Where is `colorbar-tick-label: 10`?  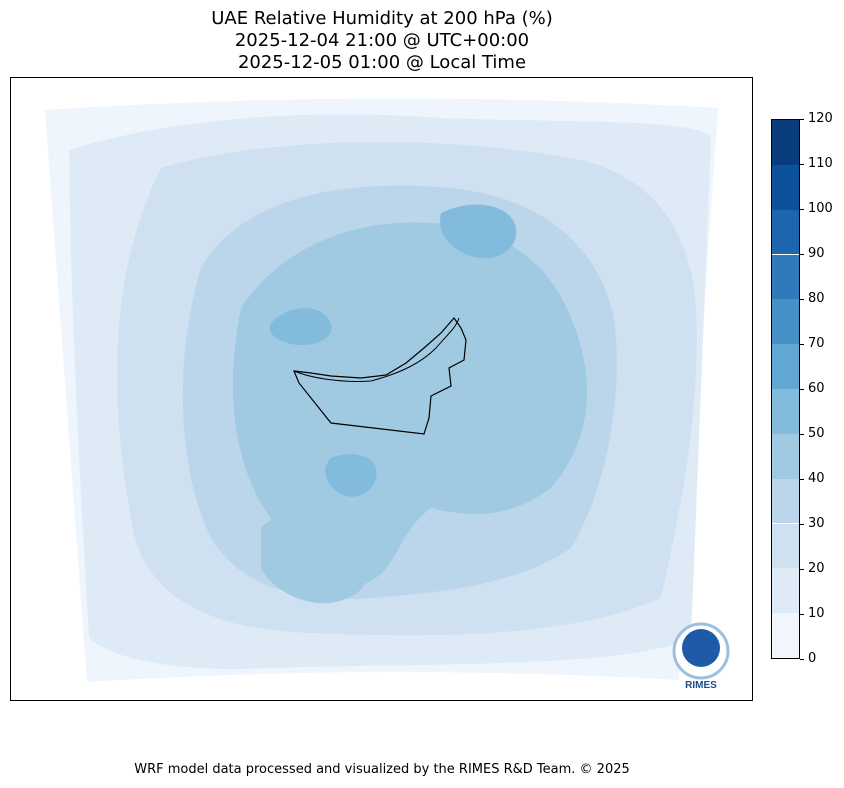 colorbar-tick-label: 10 is located at coordinates (816, 613).